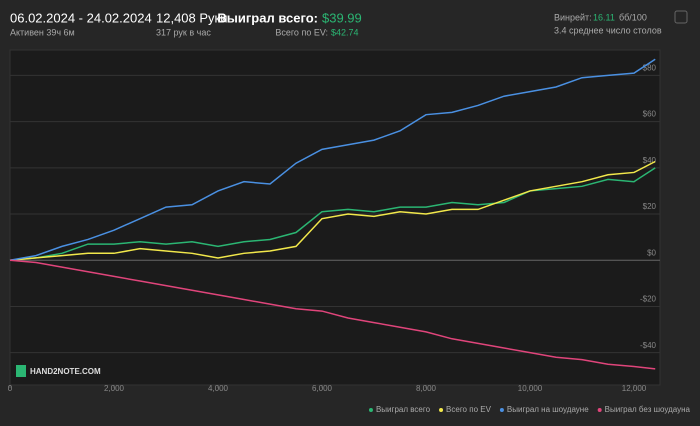 This screenshot has height=426, width=700. I want to click on ev-value: $42.74, so click(345, 32).